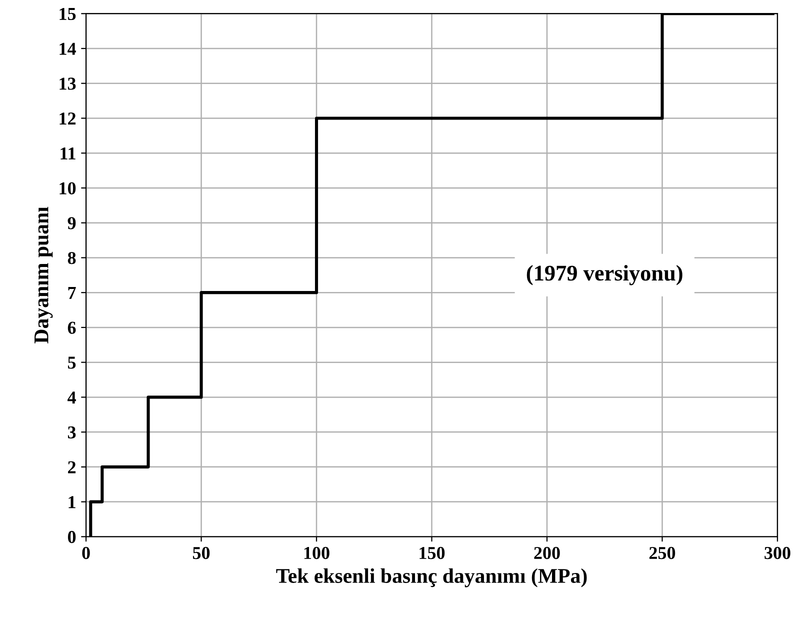  I want to click on y-tick-label: 15, so click(68, 14).